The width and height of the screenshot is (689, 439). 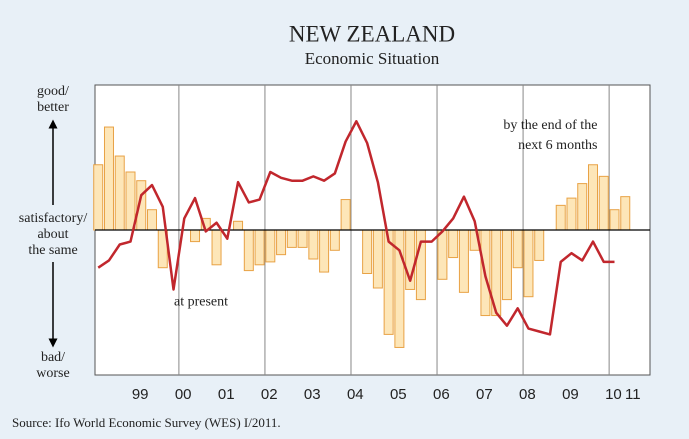 What do you see at coordinates (527, 394) in the screenshot?
I see `x-tick-label: 08` at bounding box center [527, 394].